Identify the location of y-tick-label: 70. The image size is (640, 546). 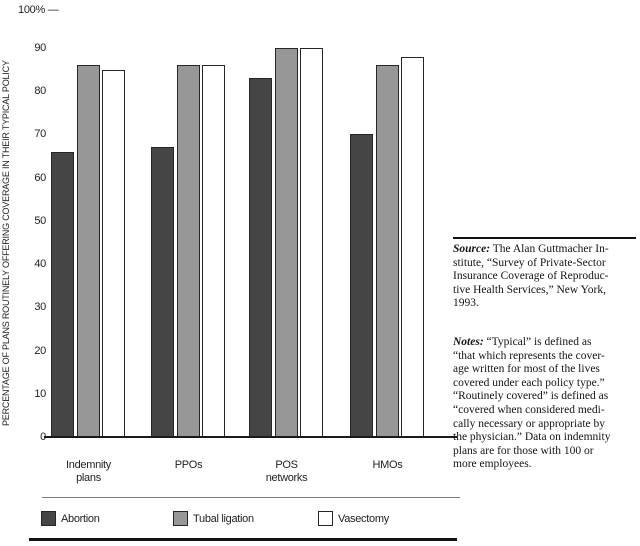
(40, 134).